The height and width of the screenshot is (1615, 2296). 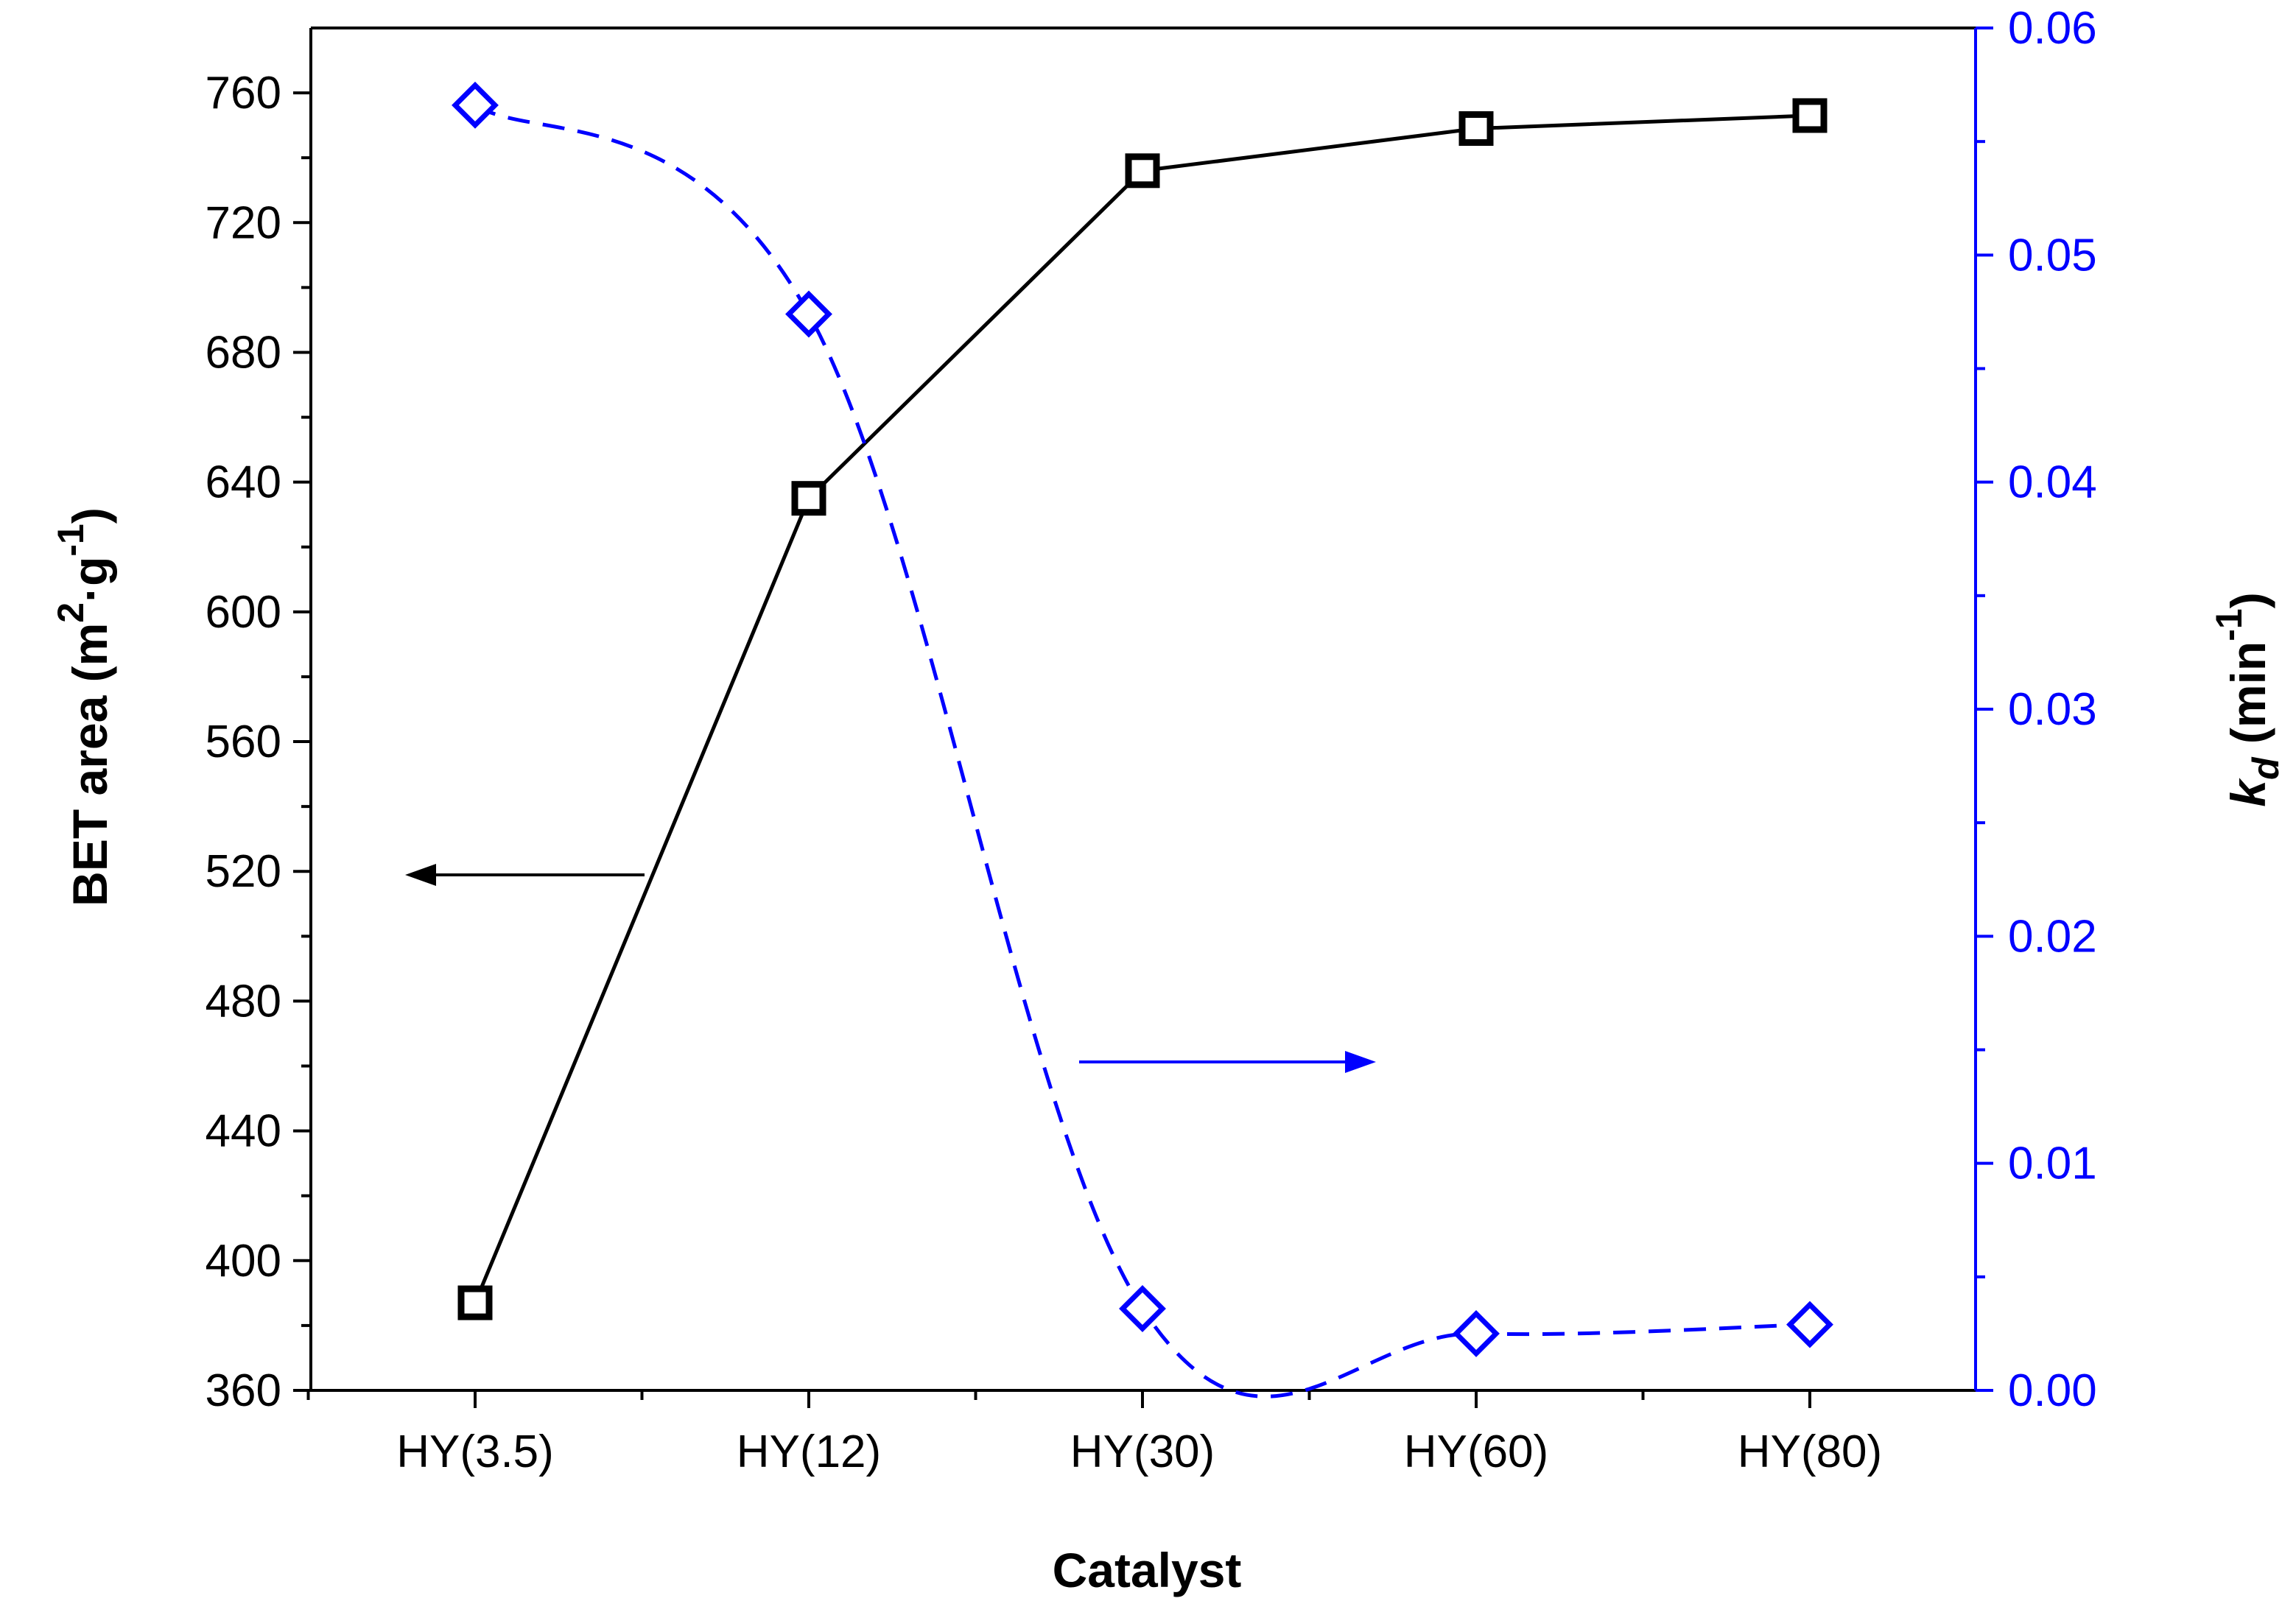 What do you see at coordinates (243, 93) in the screenshot?
I see `left-tick-label: 760` at bounding box center [243, 93].